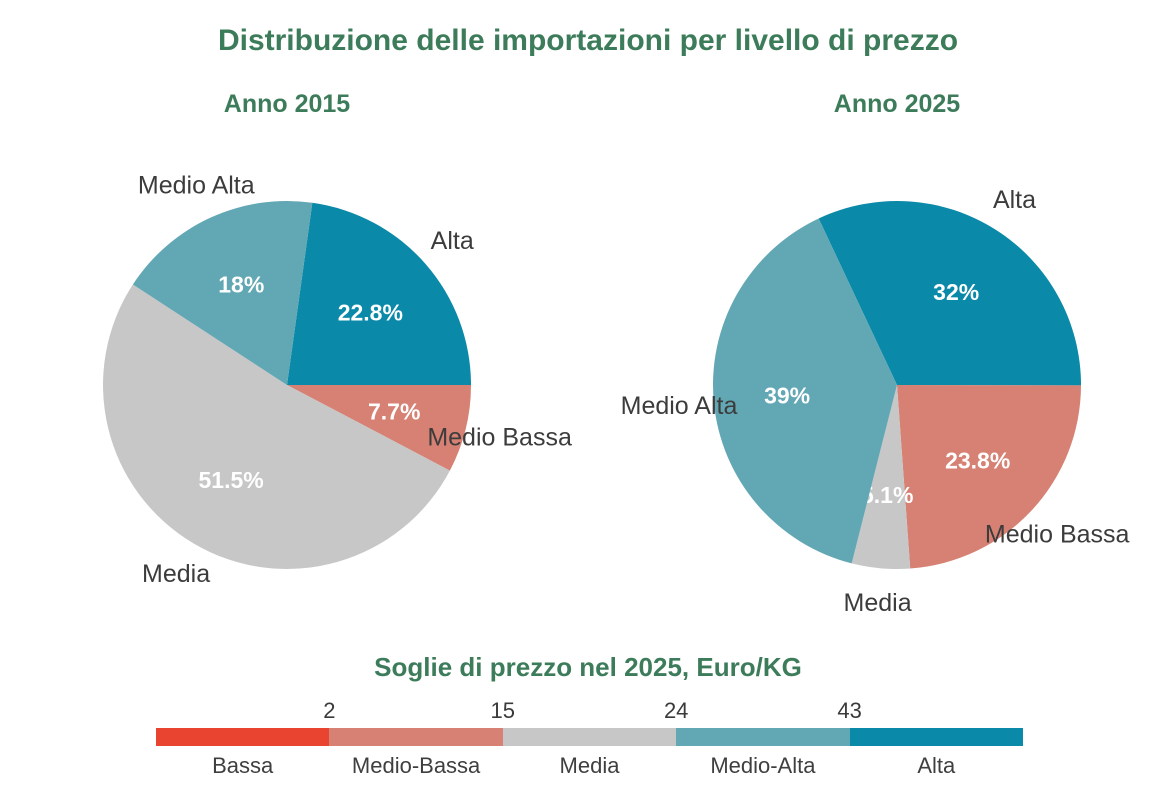  I want to click on pie-2015-title: Anno 2015, so click(287, 104).